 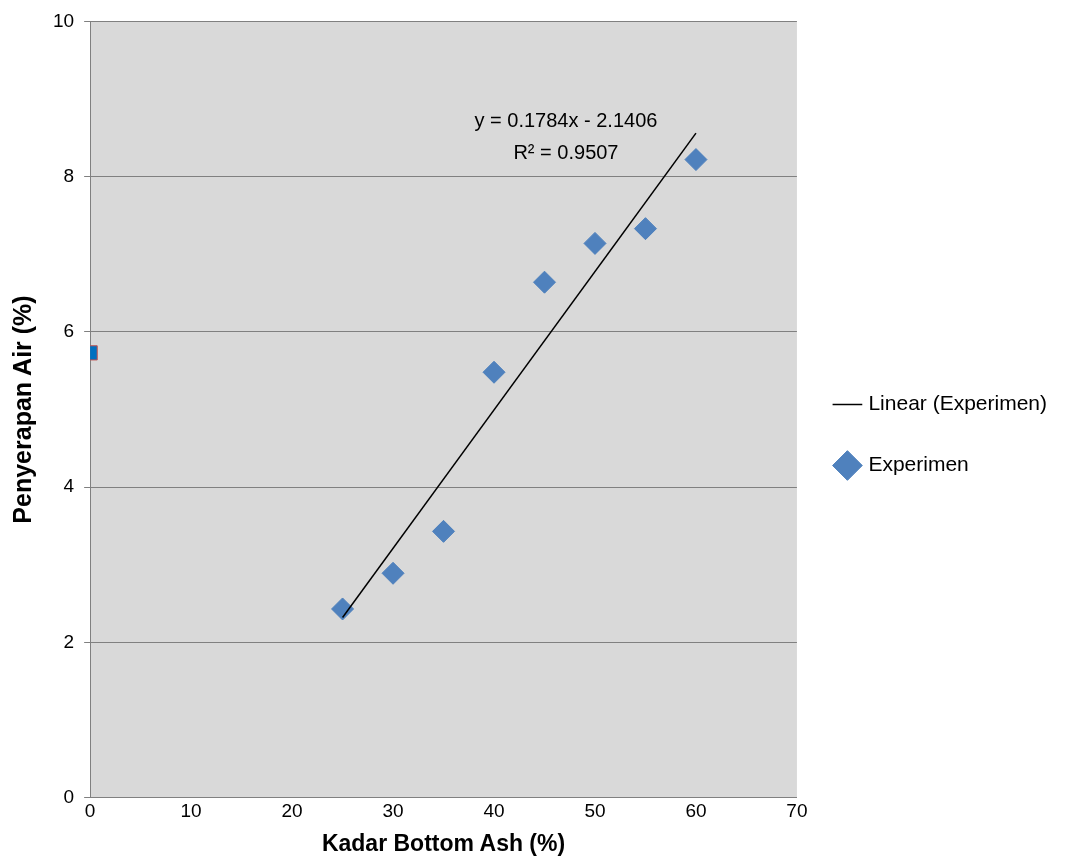 What do you see at coordinates (69, 486) in the screenshot?
I see `y-tick-label: 4` at bounding box center [69, 486].